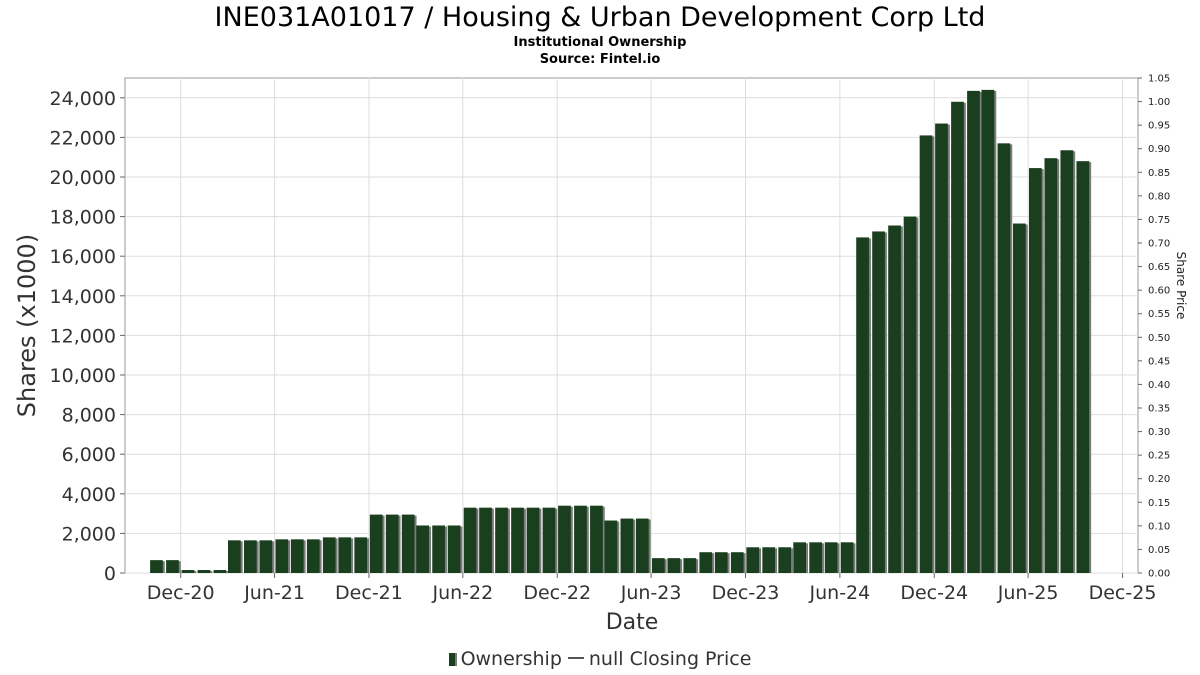 The image size is (1200, 675). What do you see at coordinates (83, 297) in the screenshot?
I see `y-tick-label: 14,000` at bounding box center [83, 297].